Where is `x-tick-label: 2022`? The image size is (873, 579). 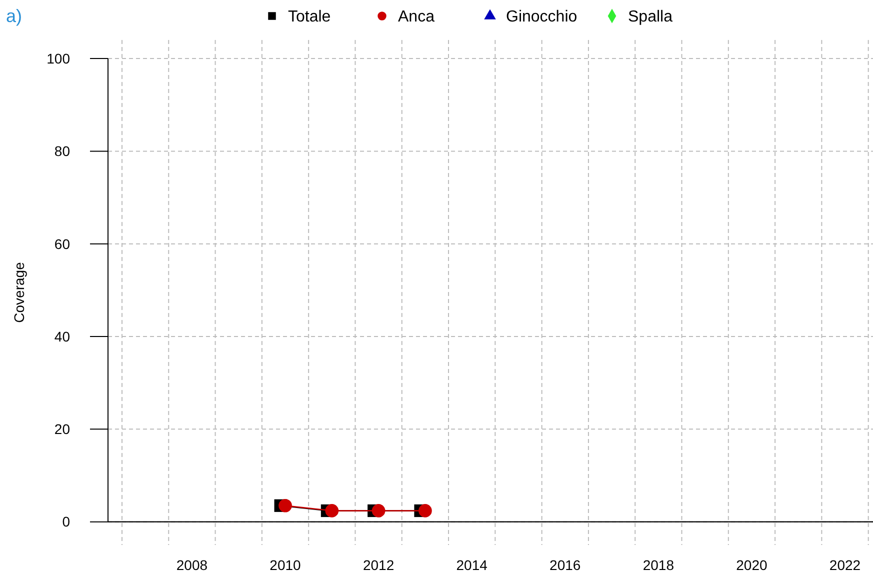 x-tick-label: 2022 is located at coordinates (845, 565).